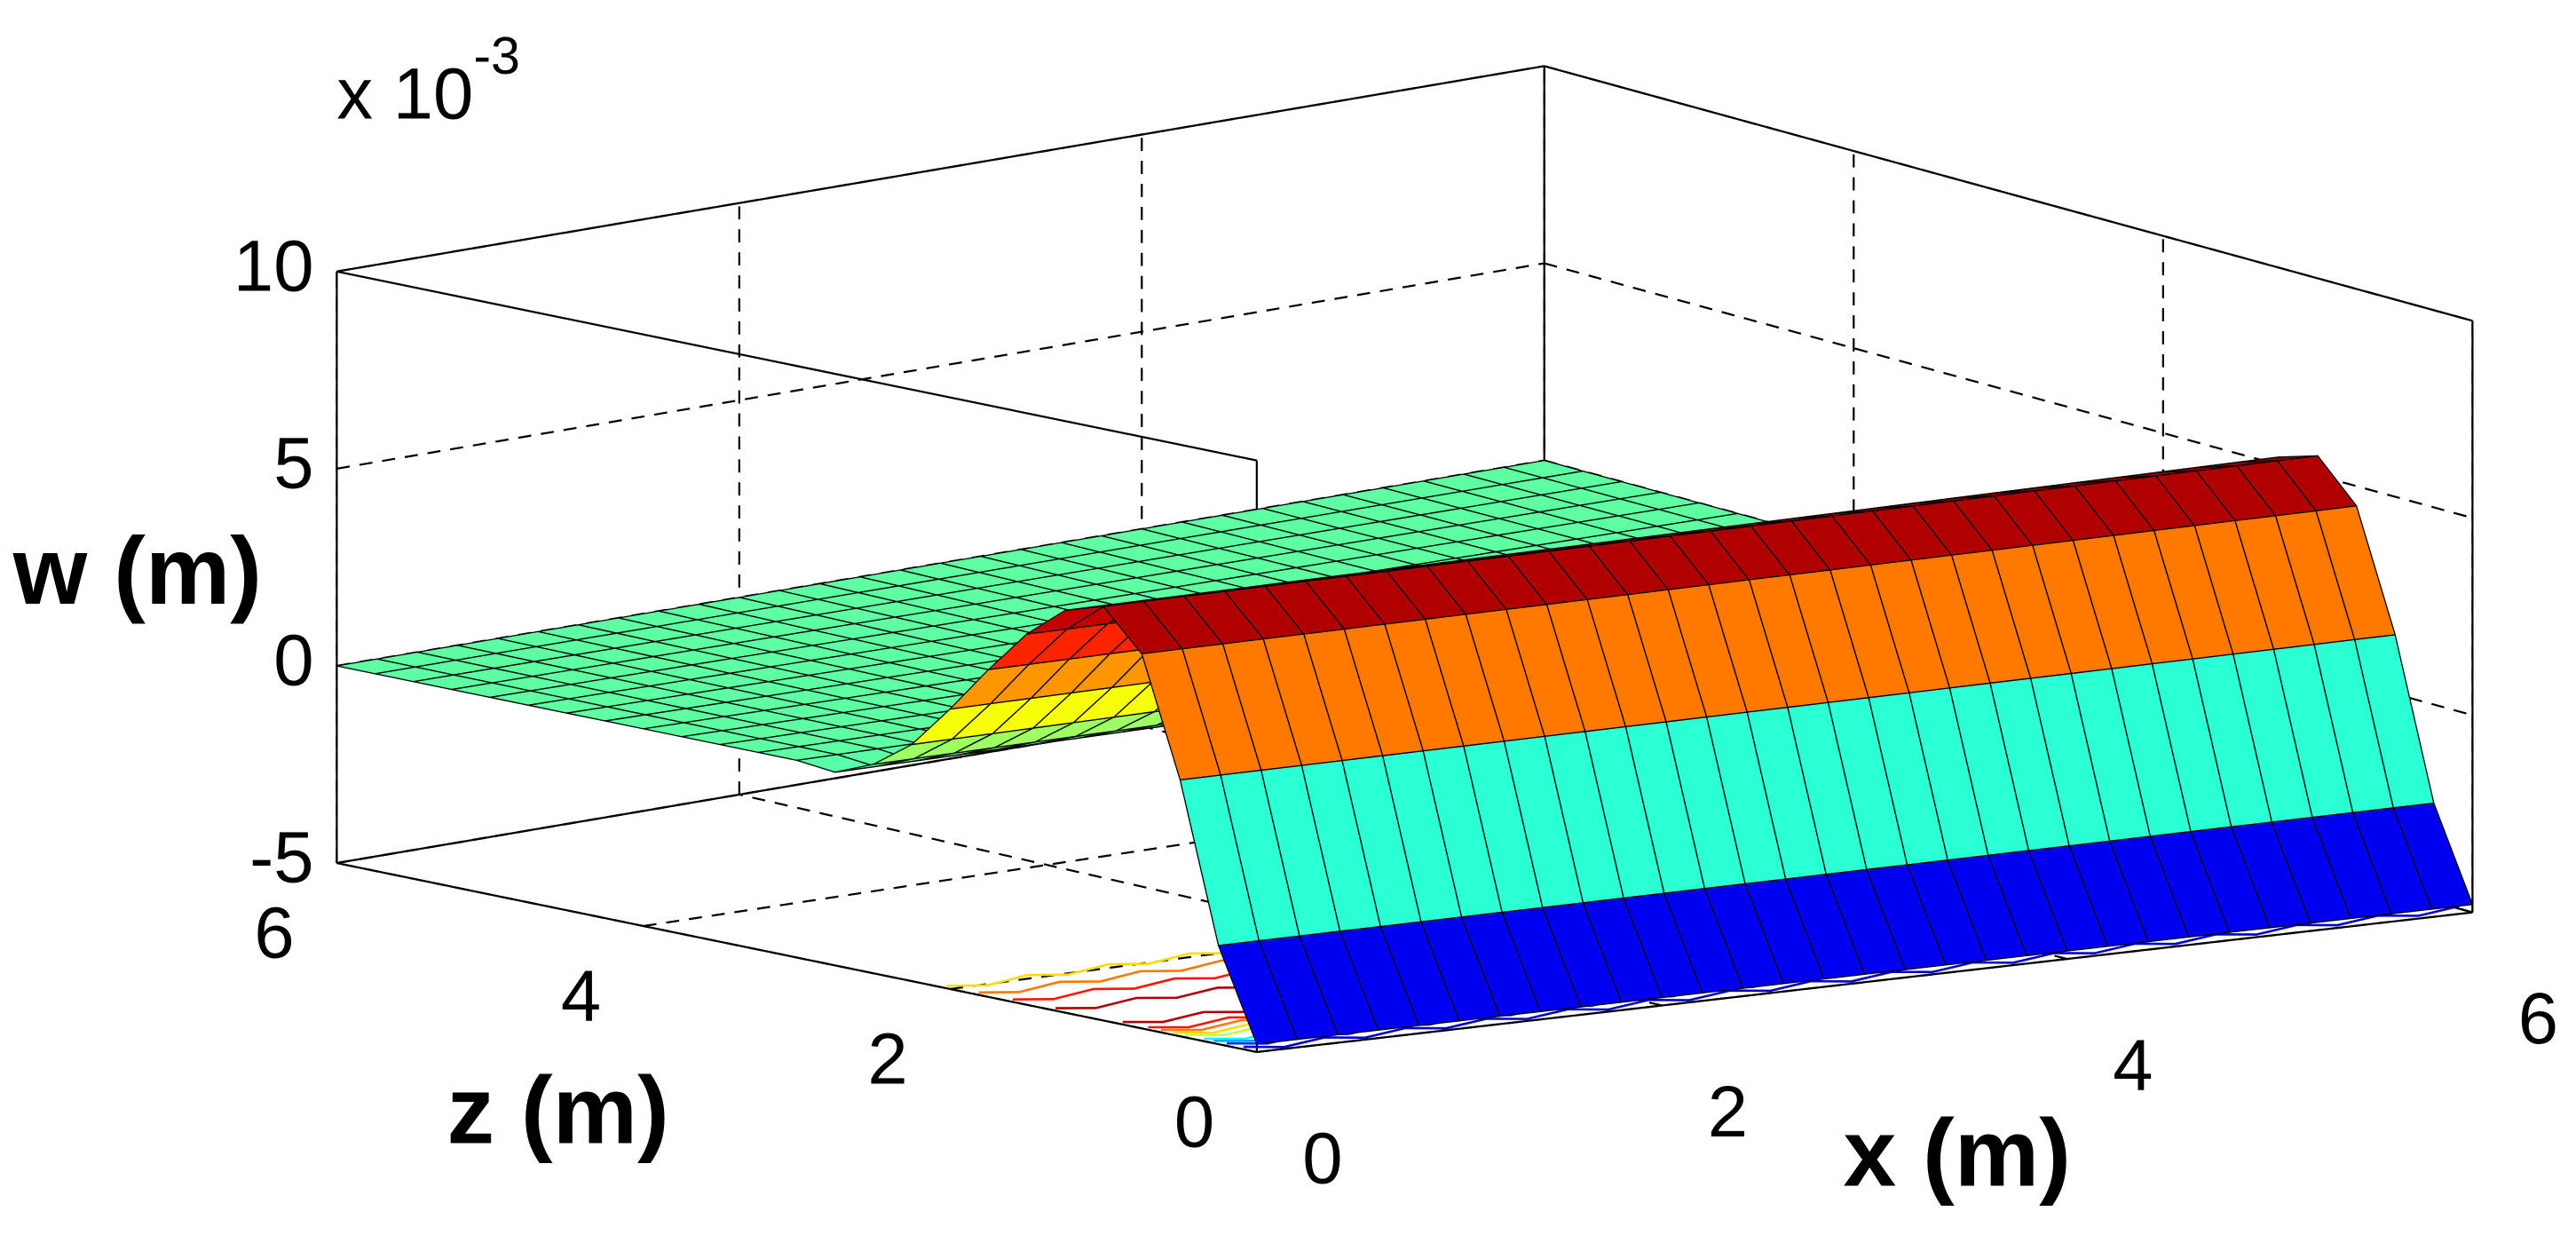 The height and width of the screenshot is (1243, 2576). What do you see at coordinates (293, 660) in the screenshot?
I see `w-tick-label: 0` at bounding box center [293, 660].